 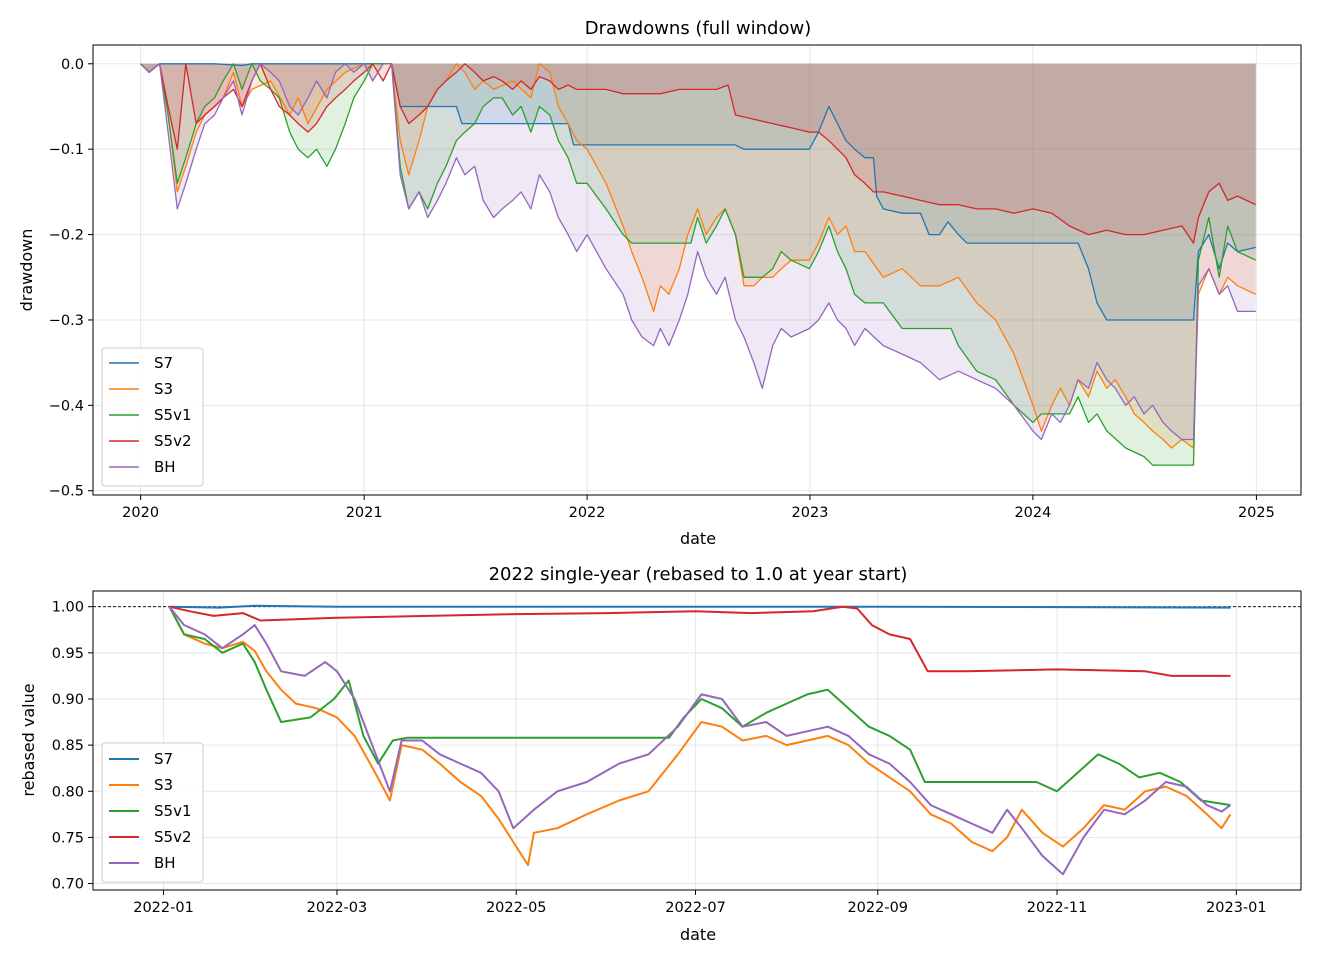 I want to click on rebased-legend-label-s7: S7, so click(x=163, y=759).